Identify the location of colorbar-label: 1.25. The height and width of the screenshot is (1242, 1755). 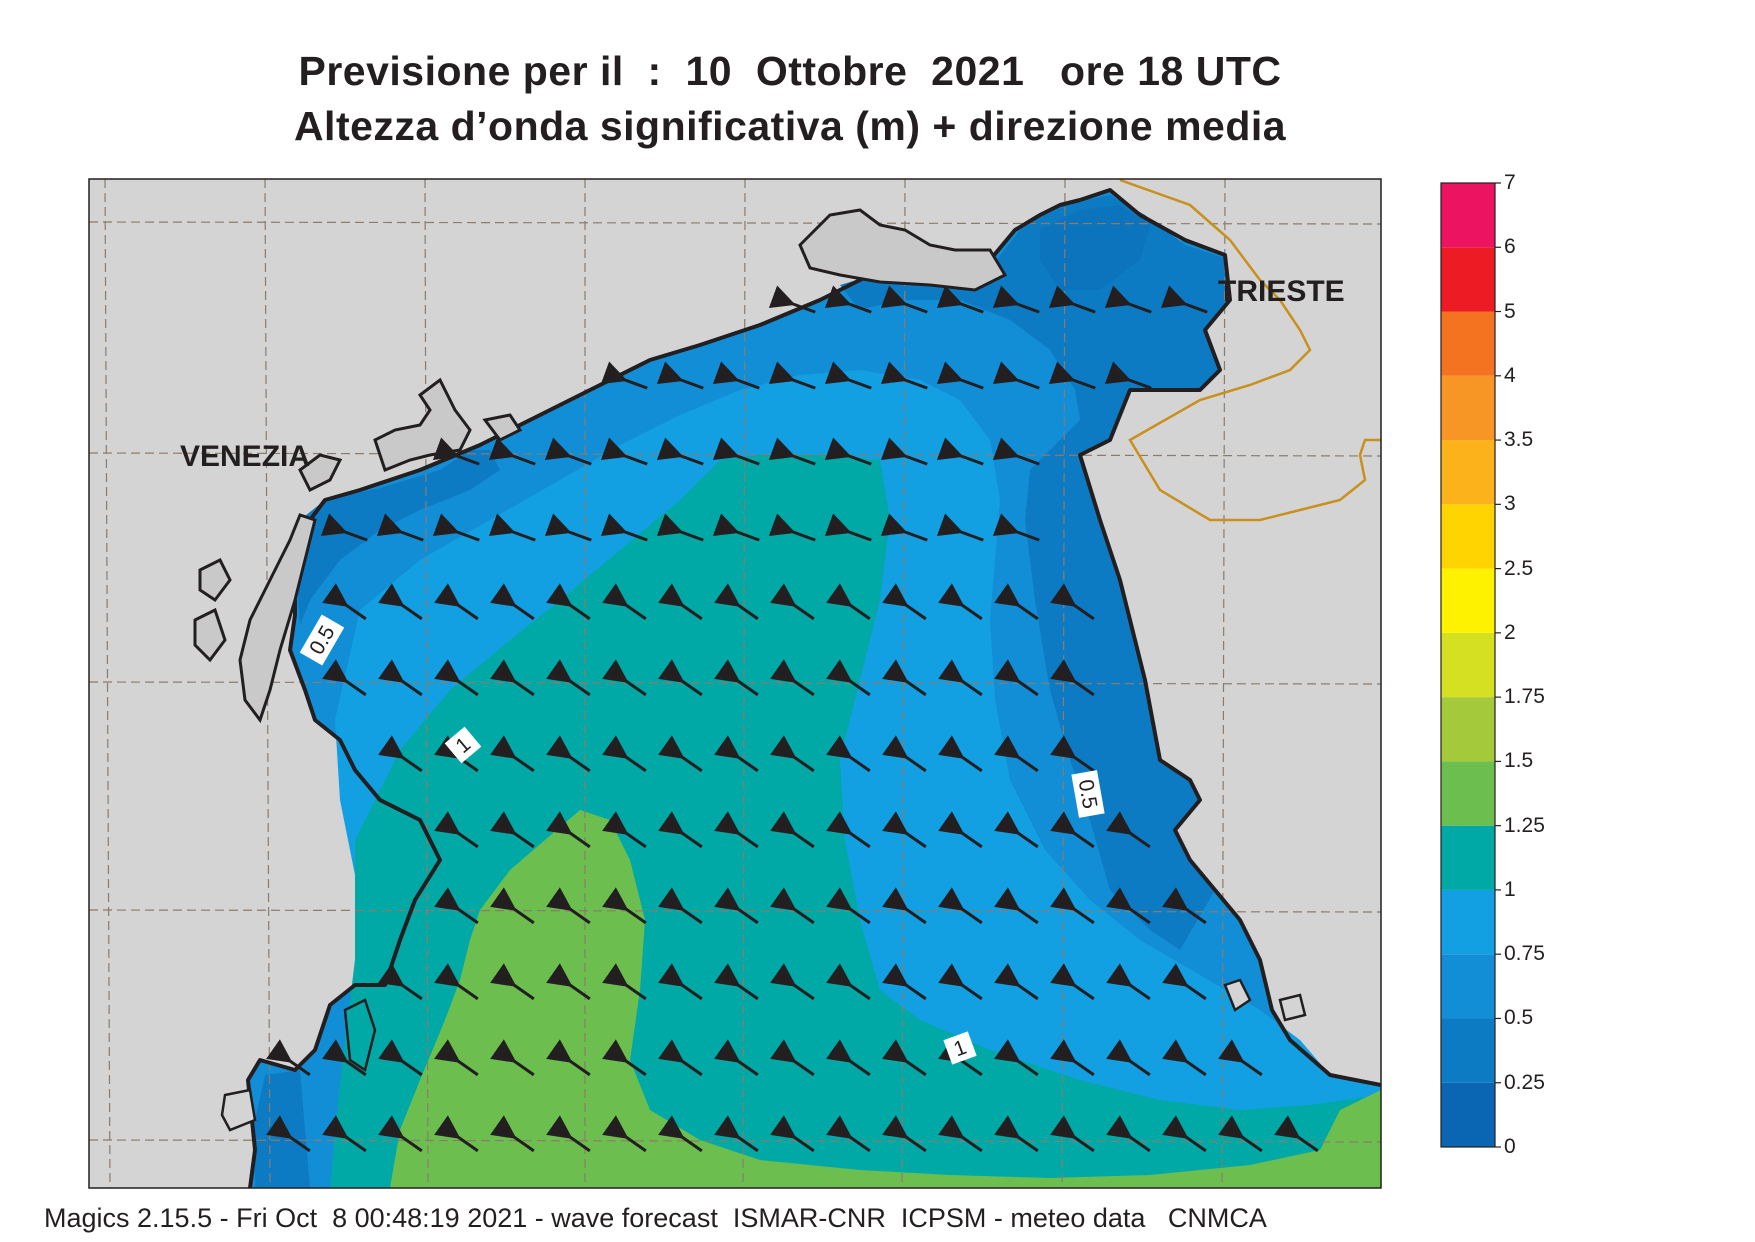
(1524, 825).